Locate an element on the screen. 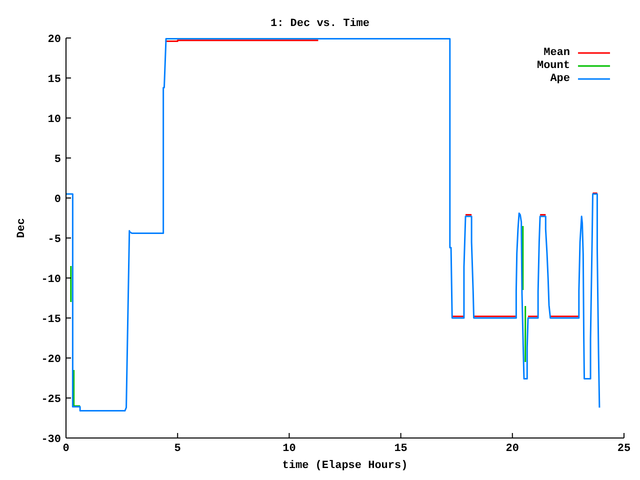 This screenshot has height=480, width=640. x-tick-label: 5 is located at coordinates (178, 448).